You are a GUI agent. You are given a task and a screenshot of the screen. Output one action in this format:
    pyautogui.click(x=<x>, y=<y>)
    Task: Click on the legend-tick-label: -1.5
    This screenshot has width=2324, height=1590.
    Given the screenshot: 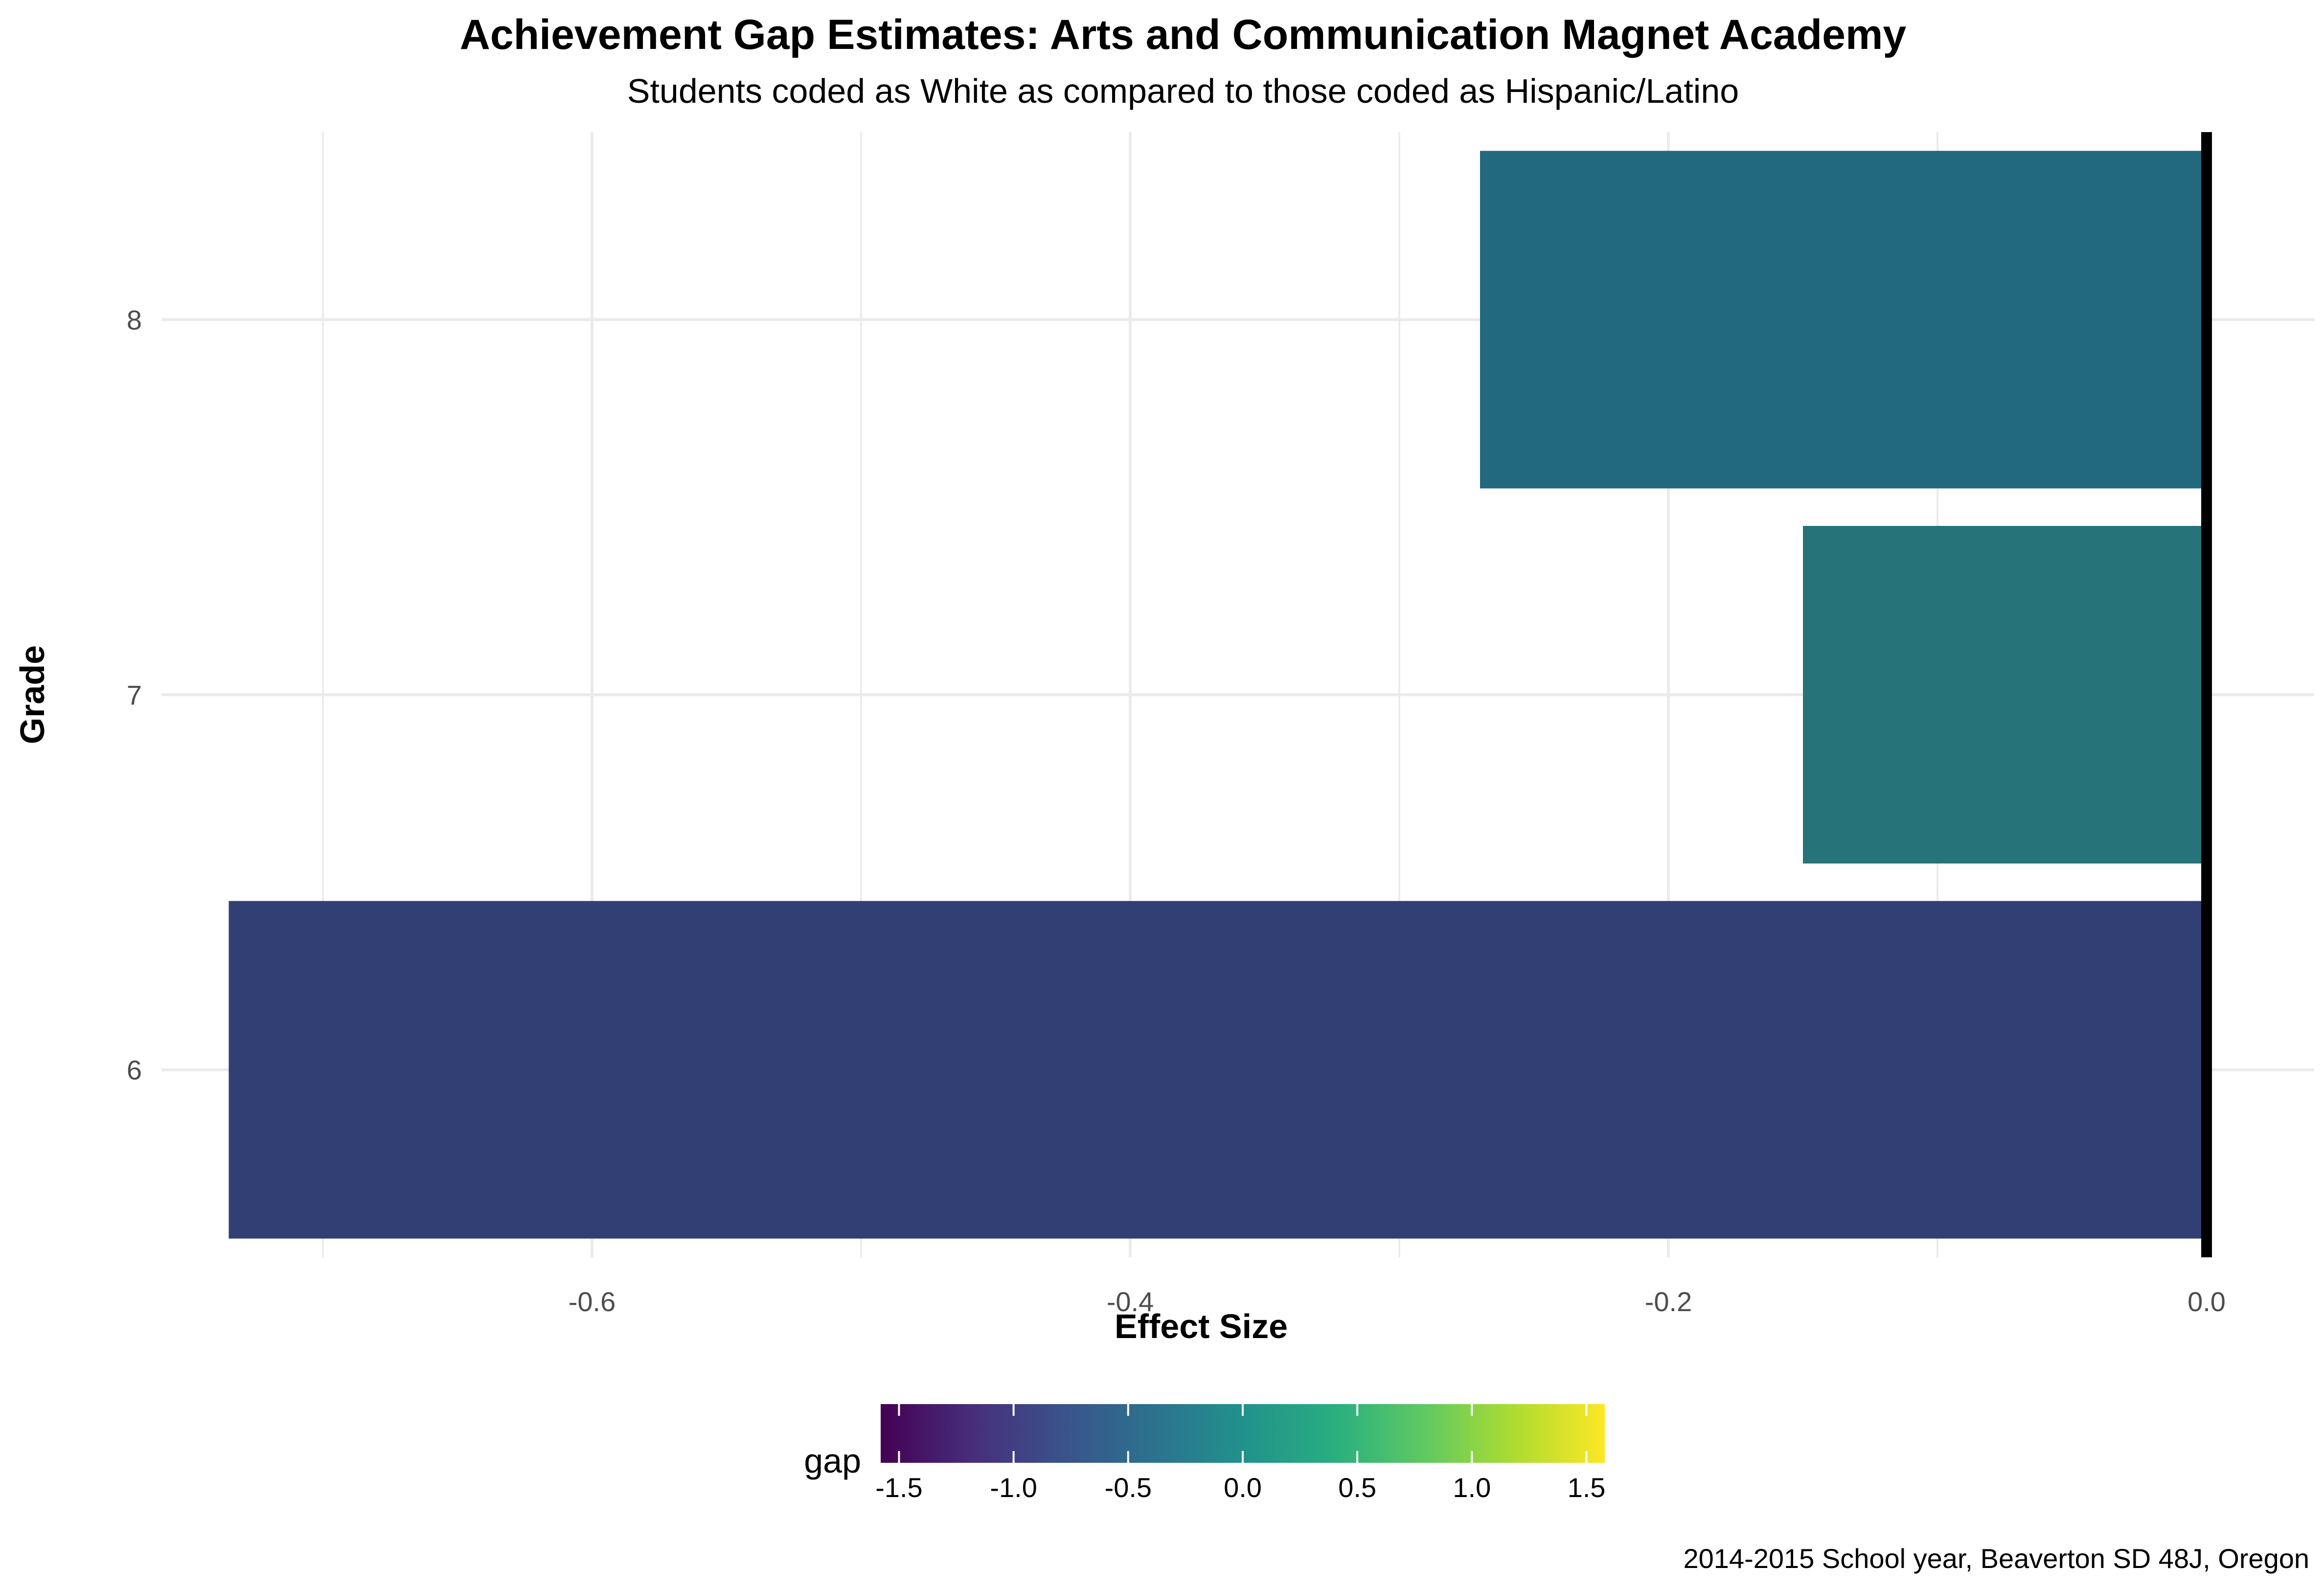 What is the action you would take?
    pyautogui.click(x=899, y=1488)
    